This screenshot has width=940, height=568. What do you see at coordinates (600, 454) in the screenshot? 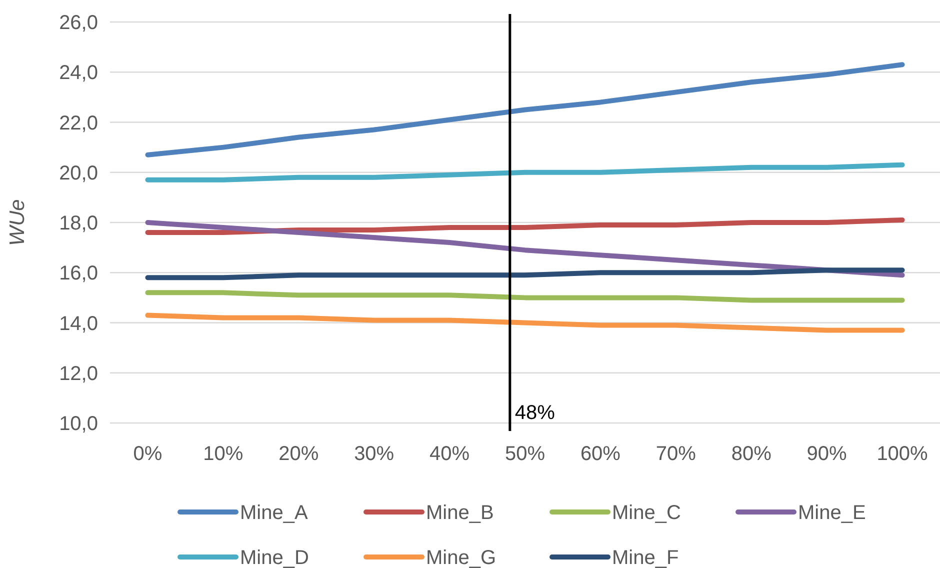
I see `x-tick-label: 60%` at bounding box center [600, 454].